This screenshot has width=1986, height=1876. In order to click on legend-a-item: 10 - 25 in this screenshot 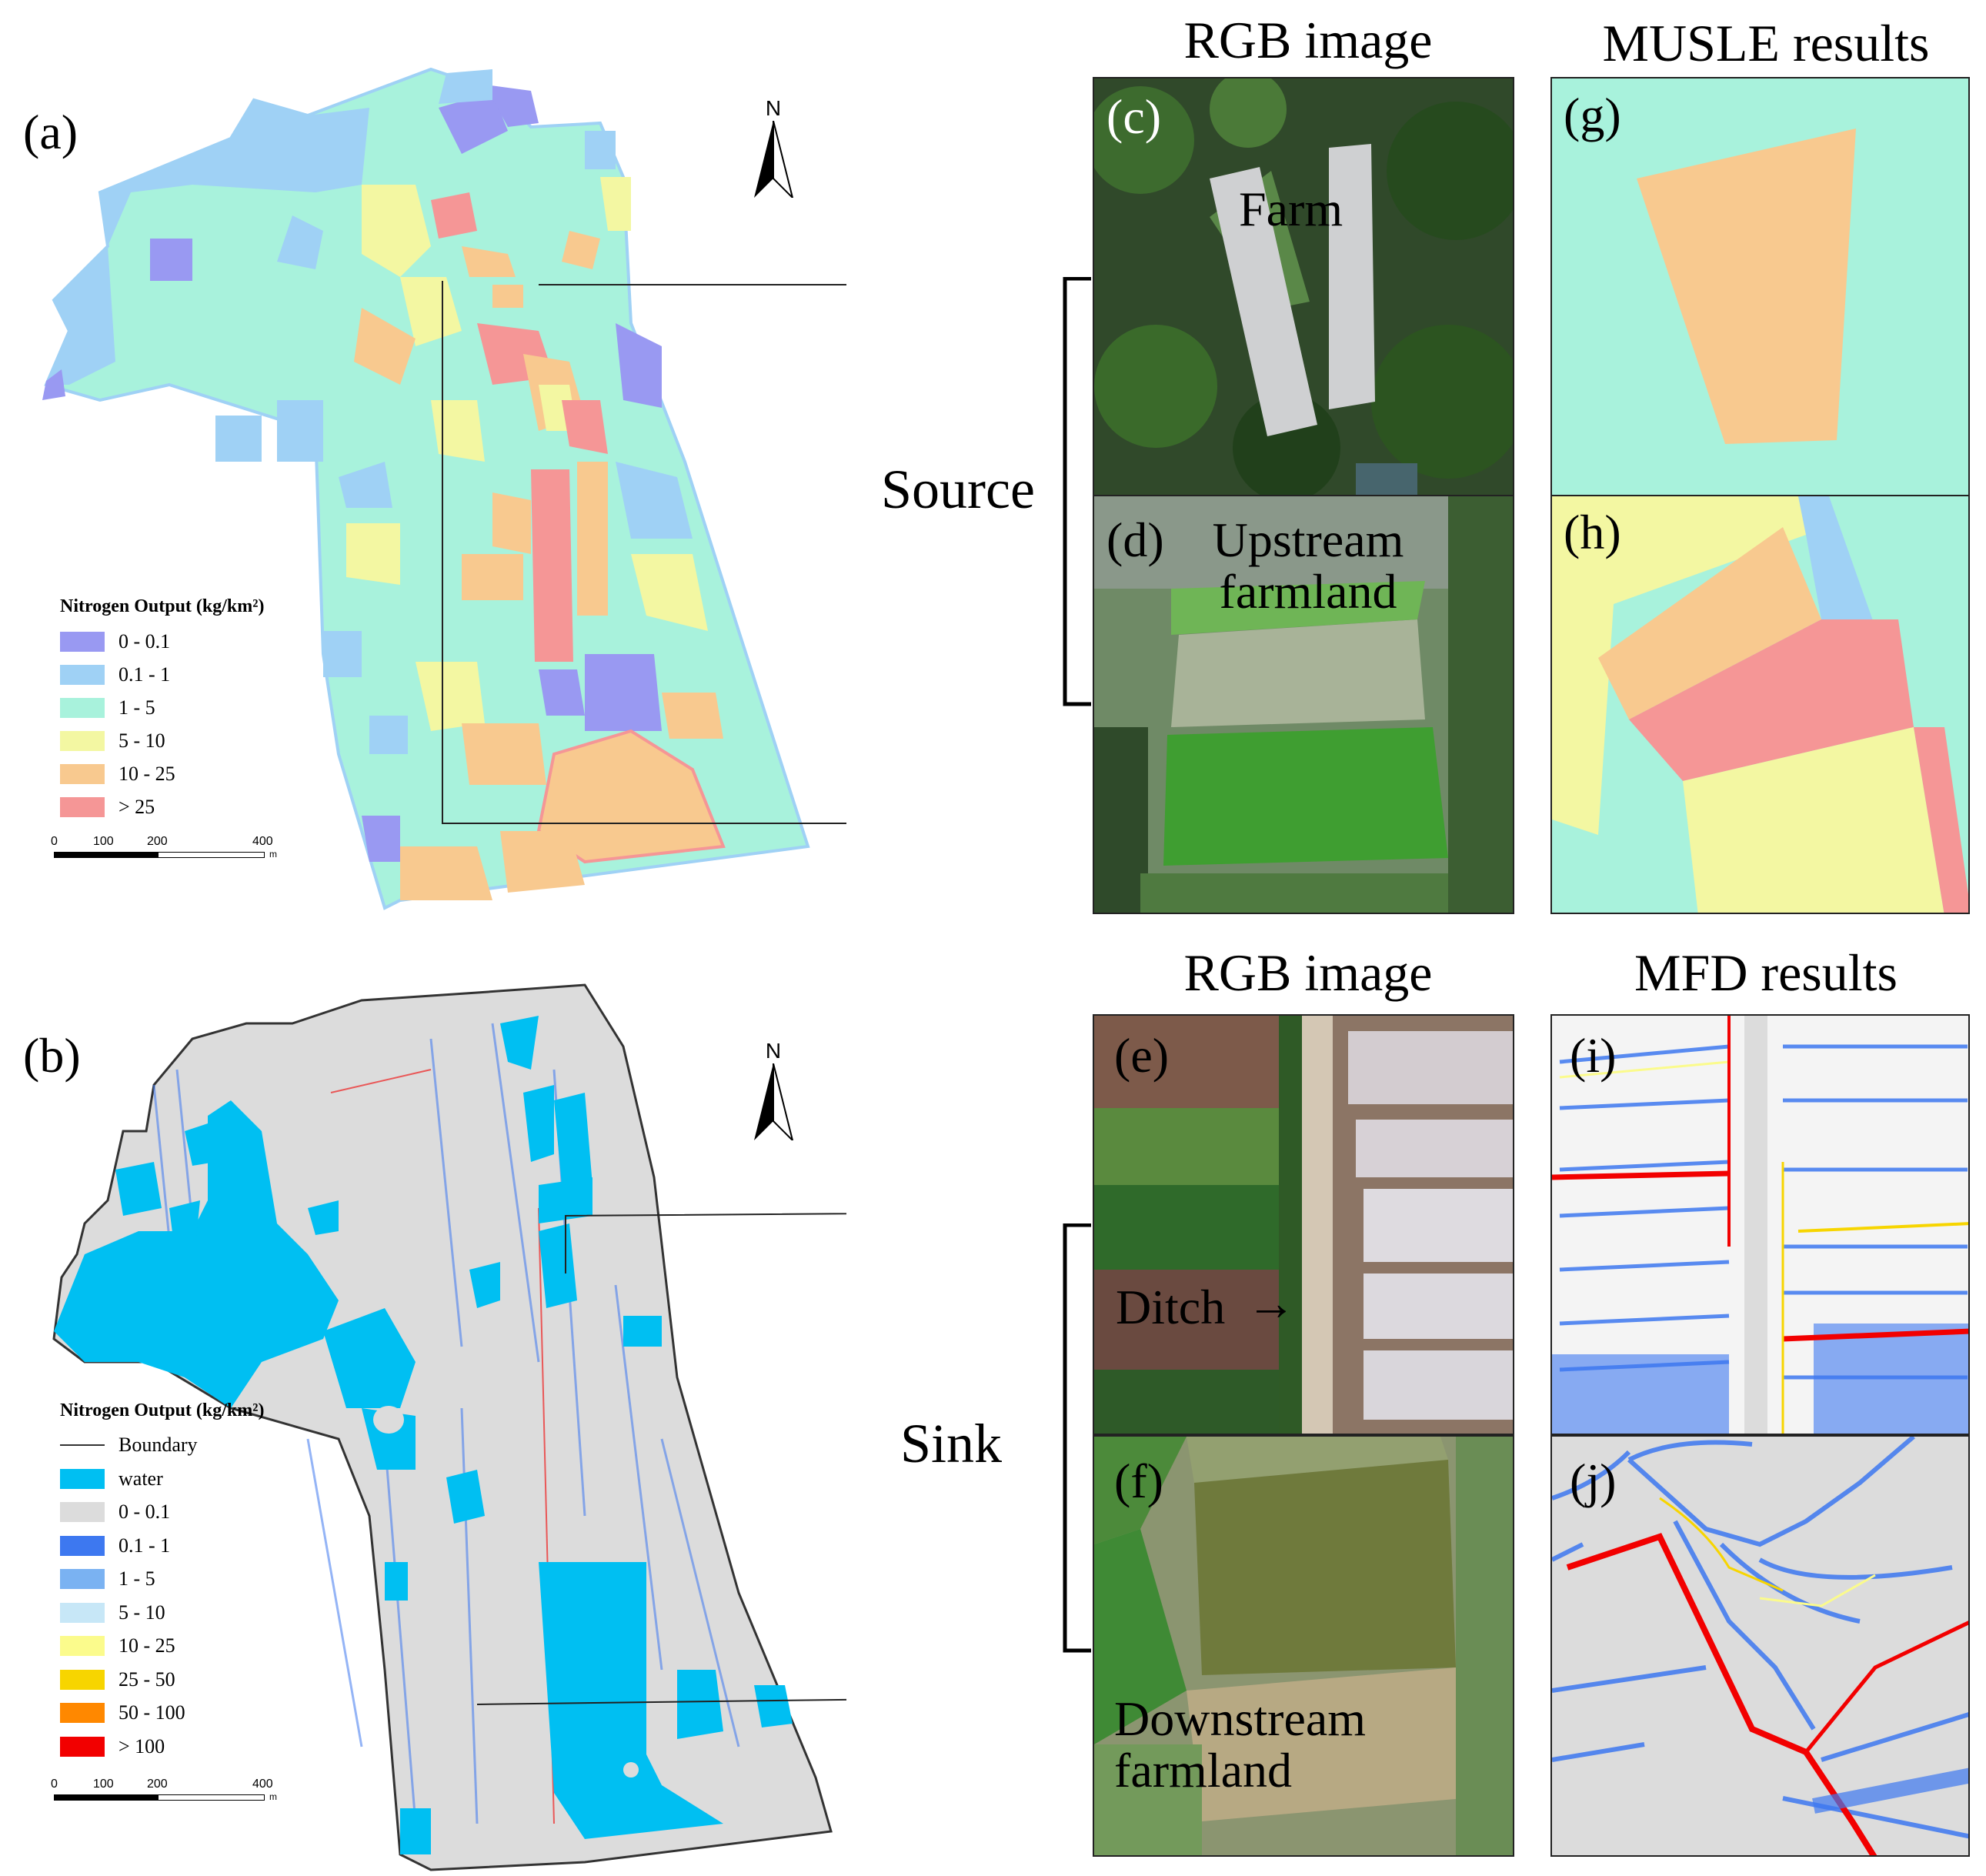, I will do `click(117, 774)`.